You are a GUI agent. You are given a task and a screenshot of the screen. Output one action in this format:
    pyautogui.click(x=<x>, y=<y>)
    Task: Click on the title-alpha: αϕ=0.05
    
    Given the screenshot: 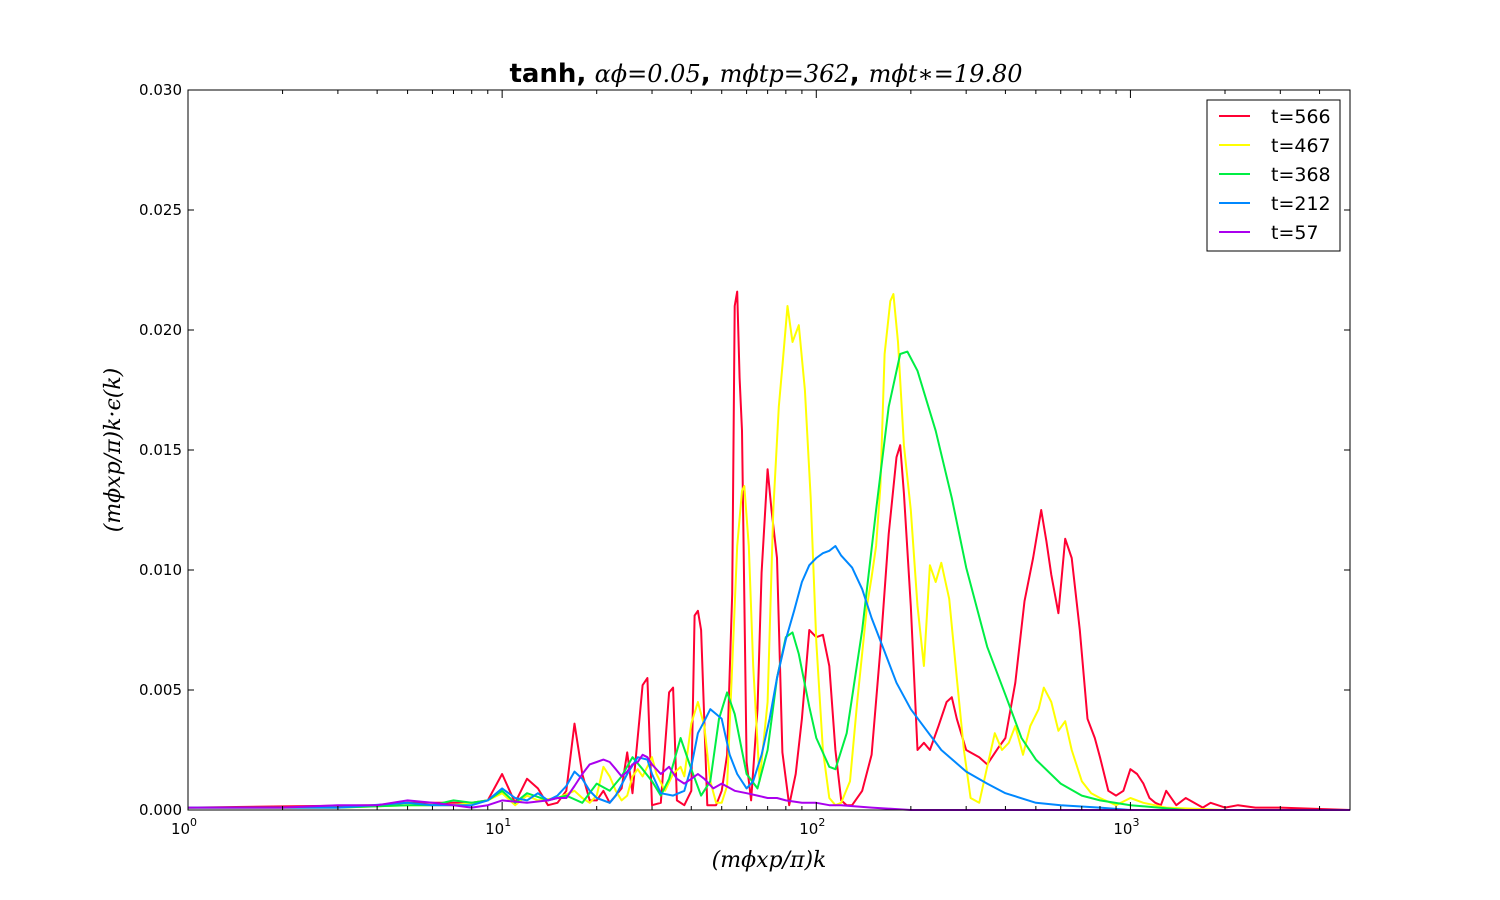 What is the action you would take?
    pyautogui.click(x=648, y=74)
    